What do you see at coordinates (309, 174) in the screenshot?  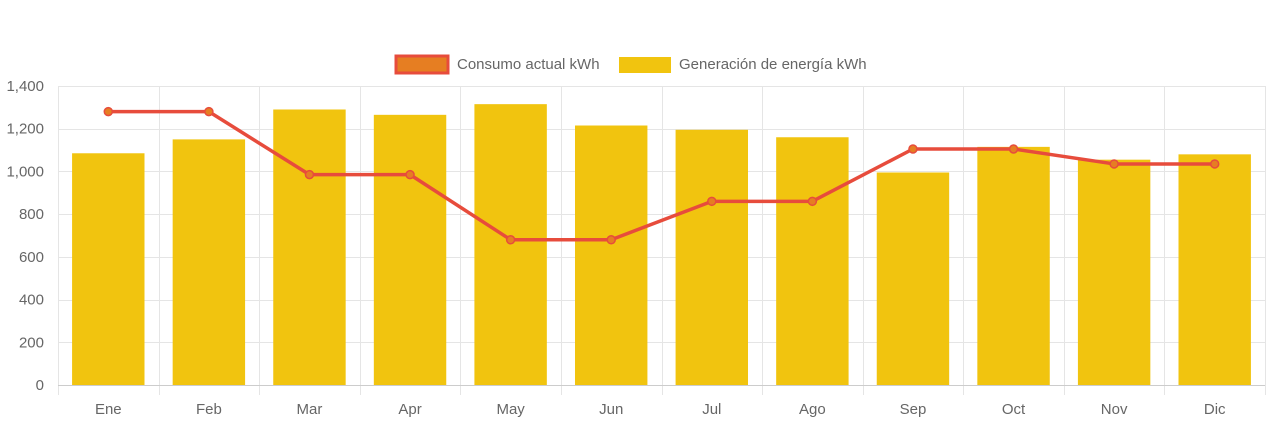 I see `point-consumo-mar` at bounding box center [309, 174].